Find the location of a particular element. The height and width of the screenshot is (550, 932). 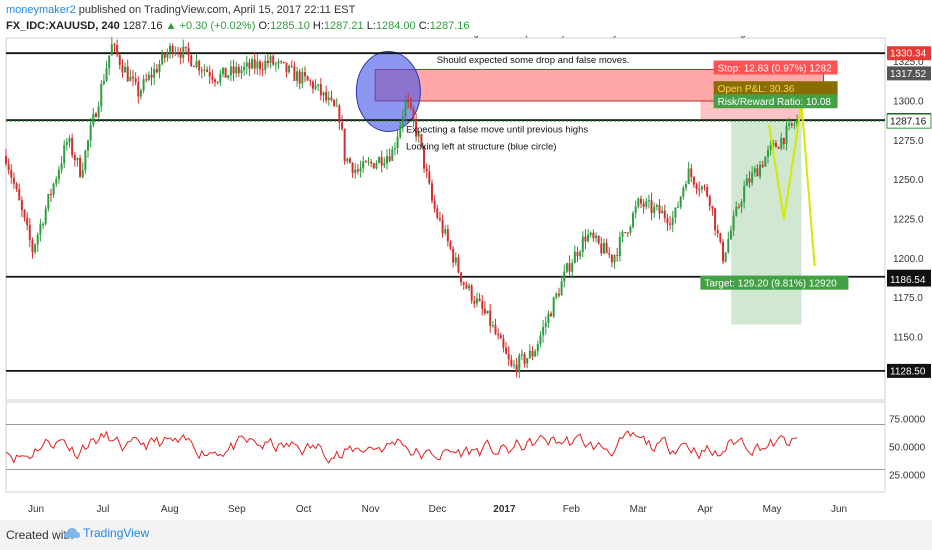

tradingview-logo: TradingView is located at coordinates (106, 533).